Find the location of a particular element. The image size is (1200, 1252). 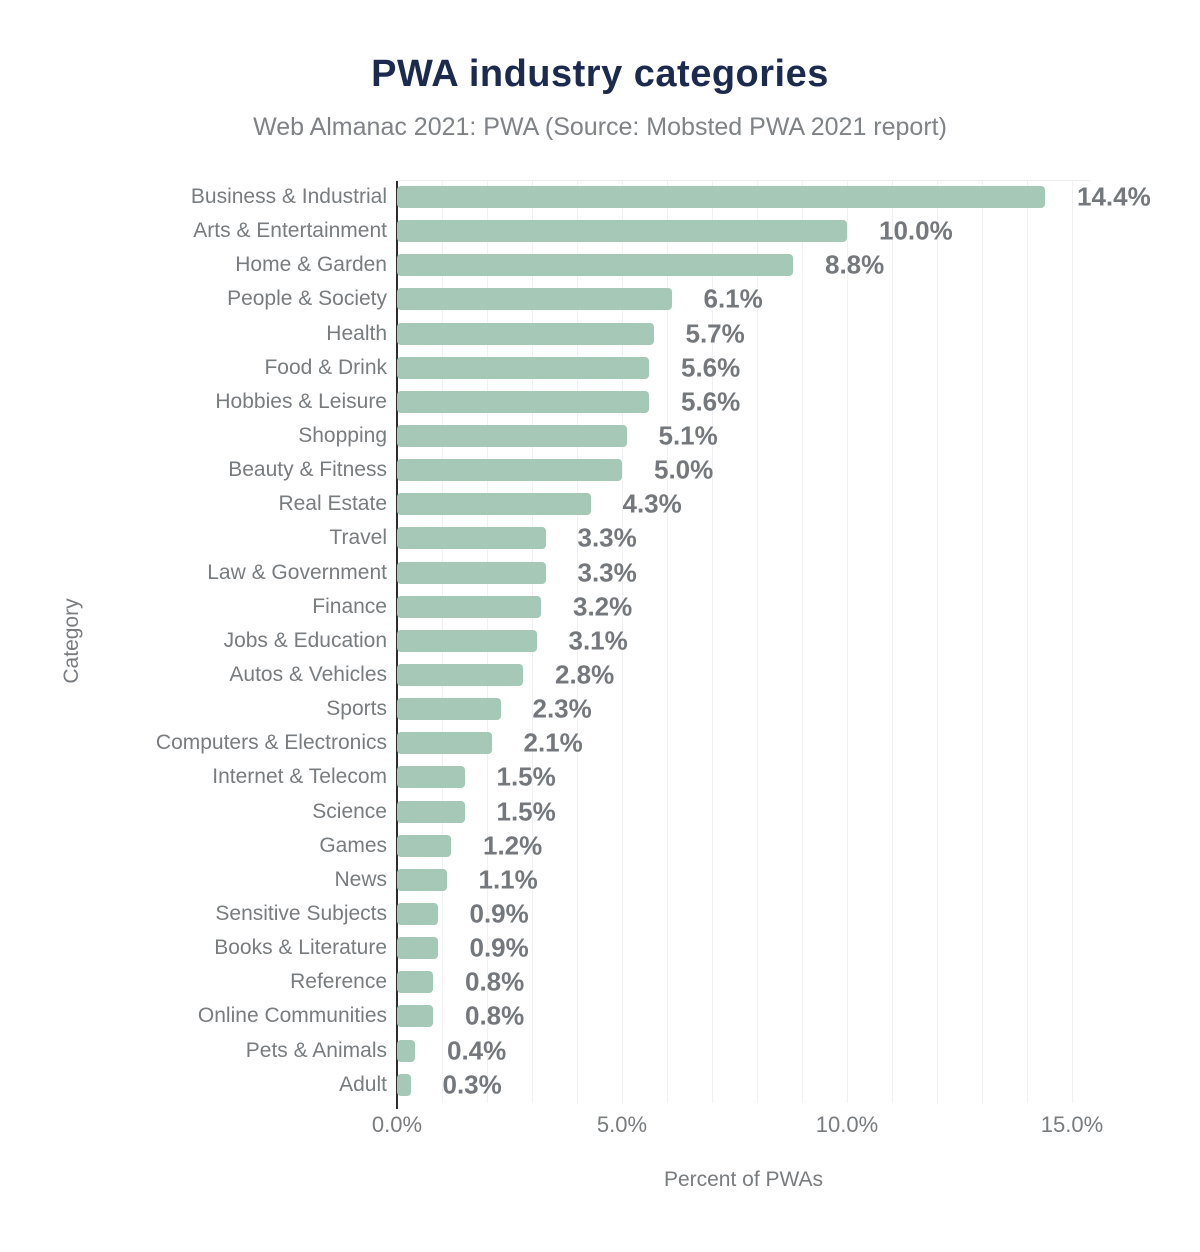

bar-row: Internet & Telecom 1.5% is located at coordinates (560, 777).